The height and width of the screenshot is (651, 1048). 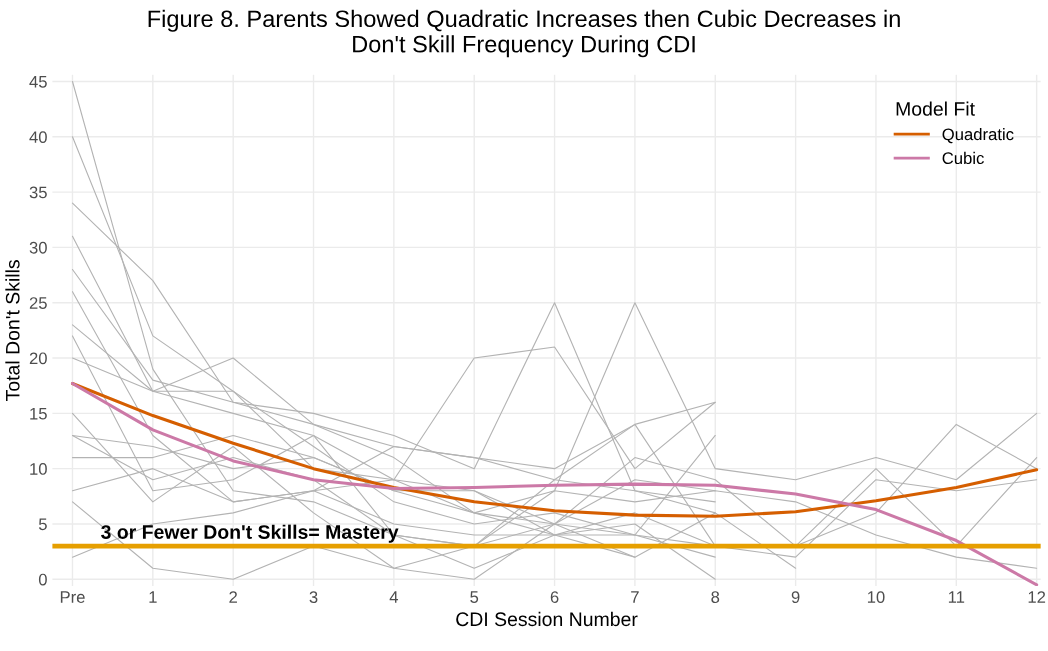 I want to click on x-tick-label: 4, so click(x=394, y=597).